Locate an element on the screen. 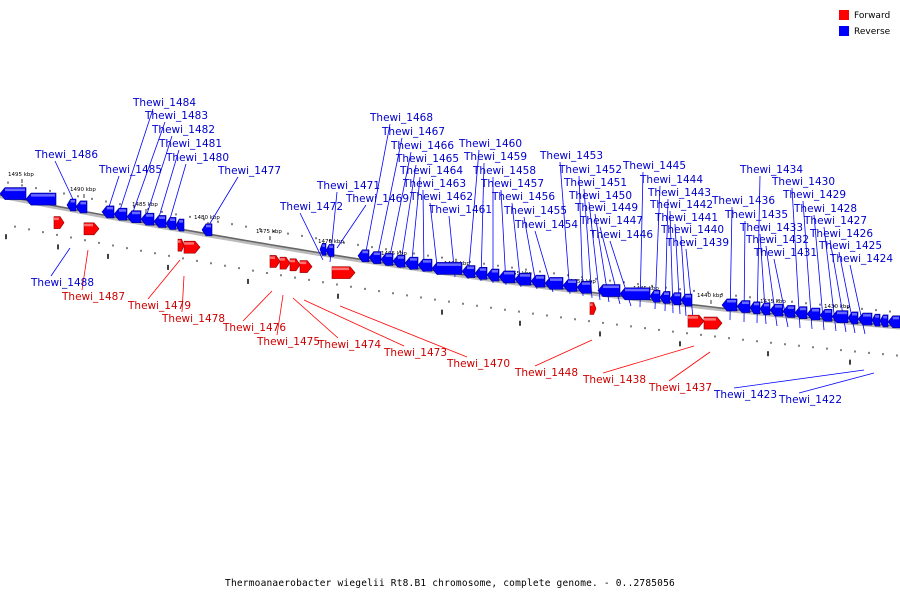  gene-label: Thewi_1474 is located at coordinates (349, 345).